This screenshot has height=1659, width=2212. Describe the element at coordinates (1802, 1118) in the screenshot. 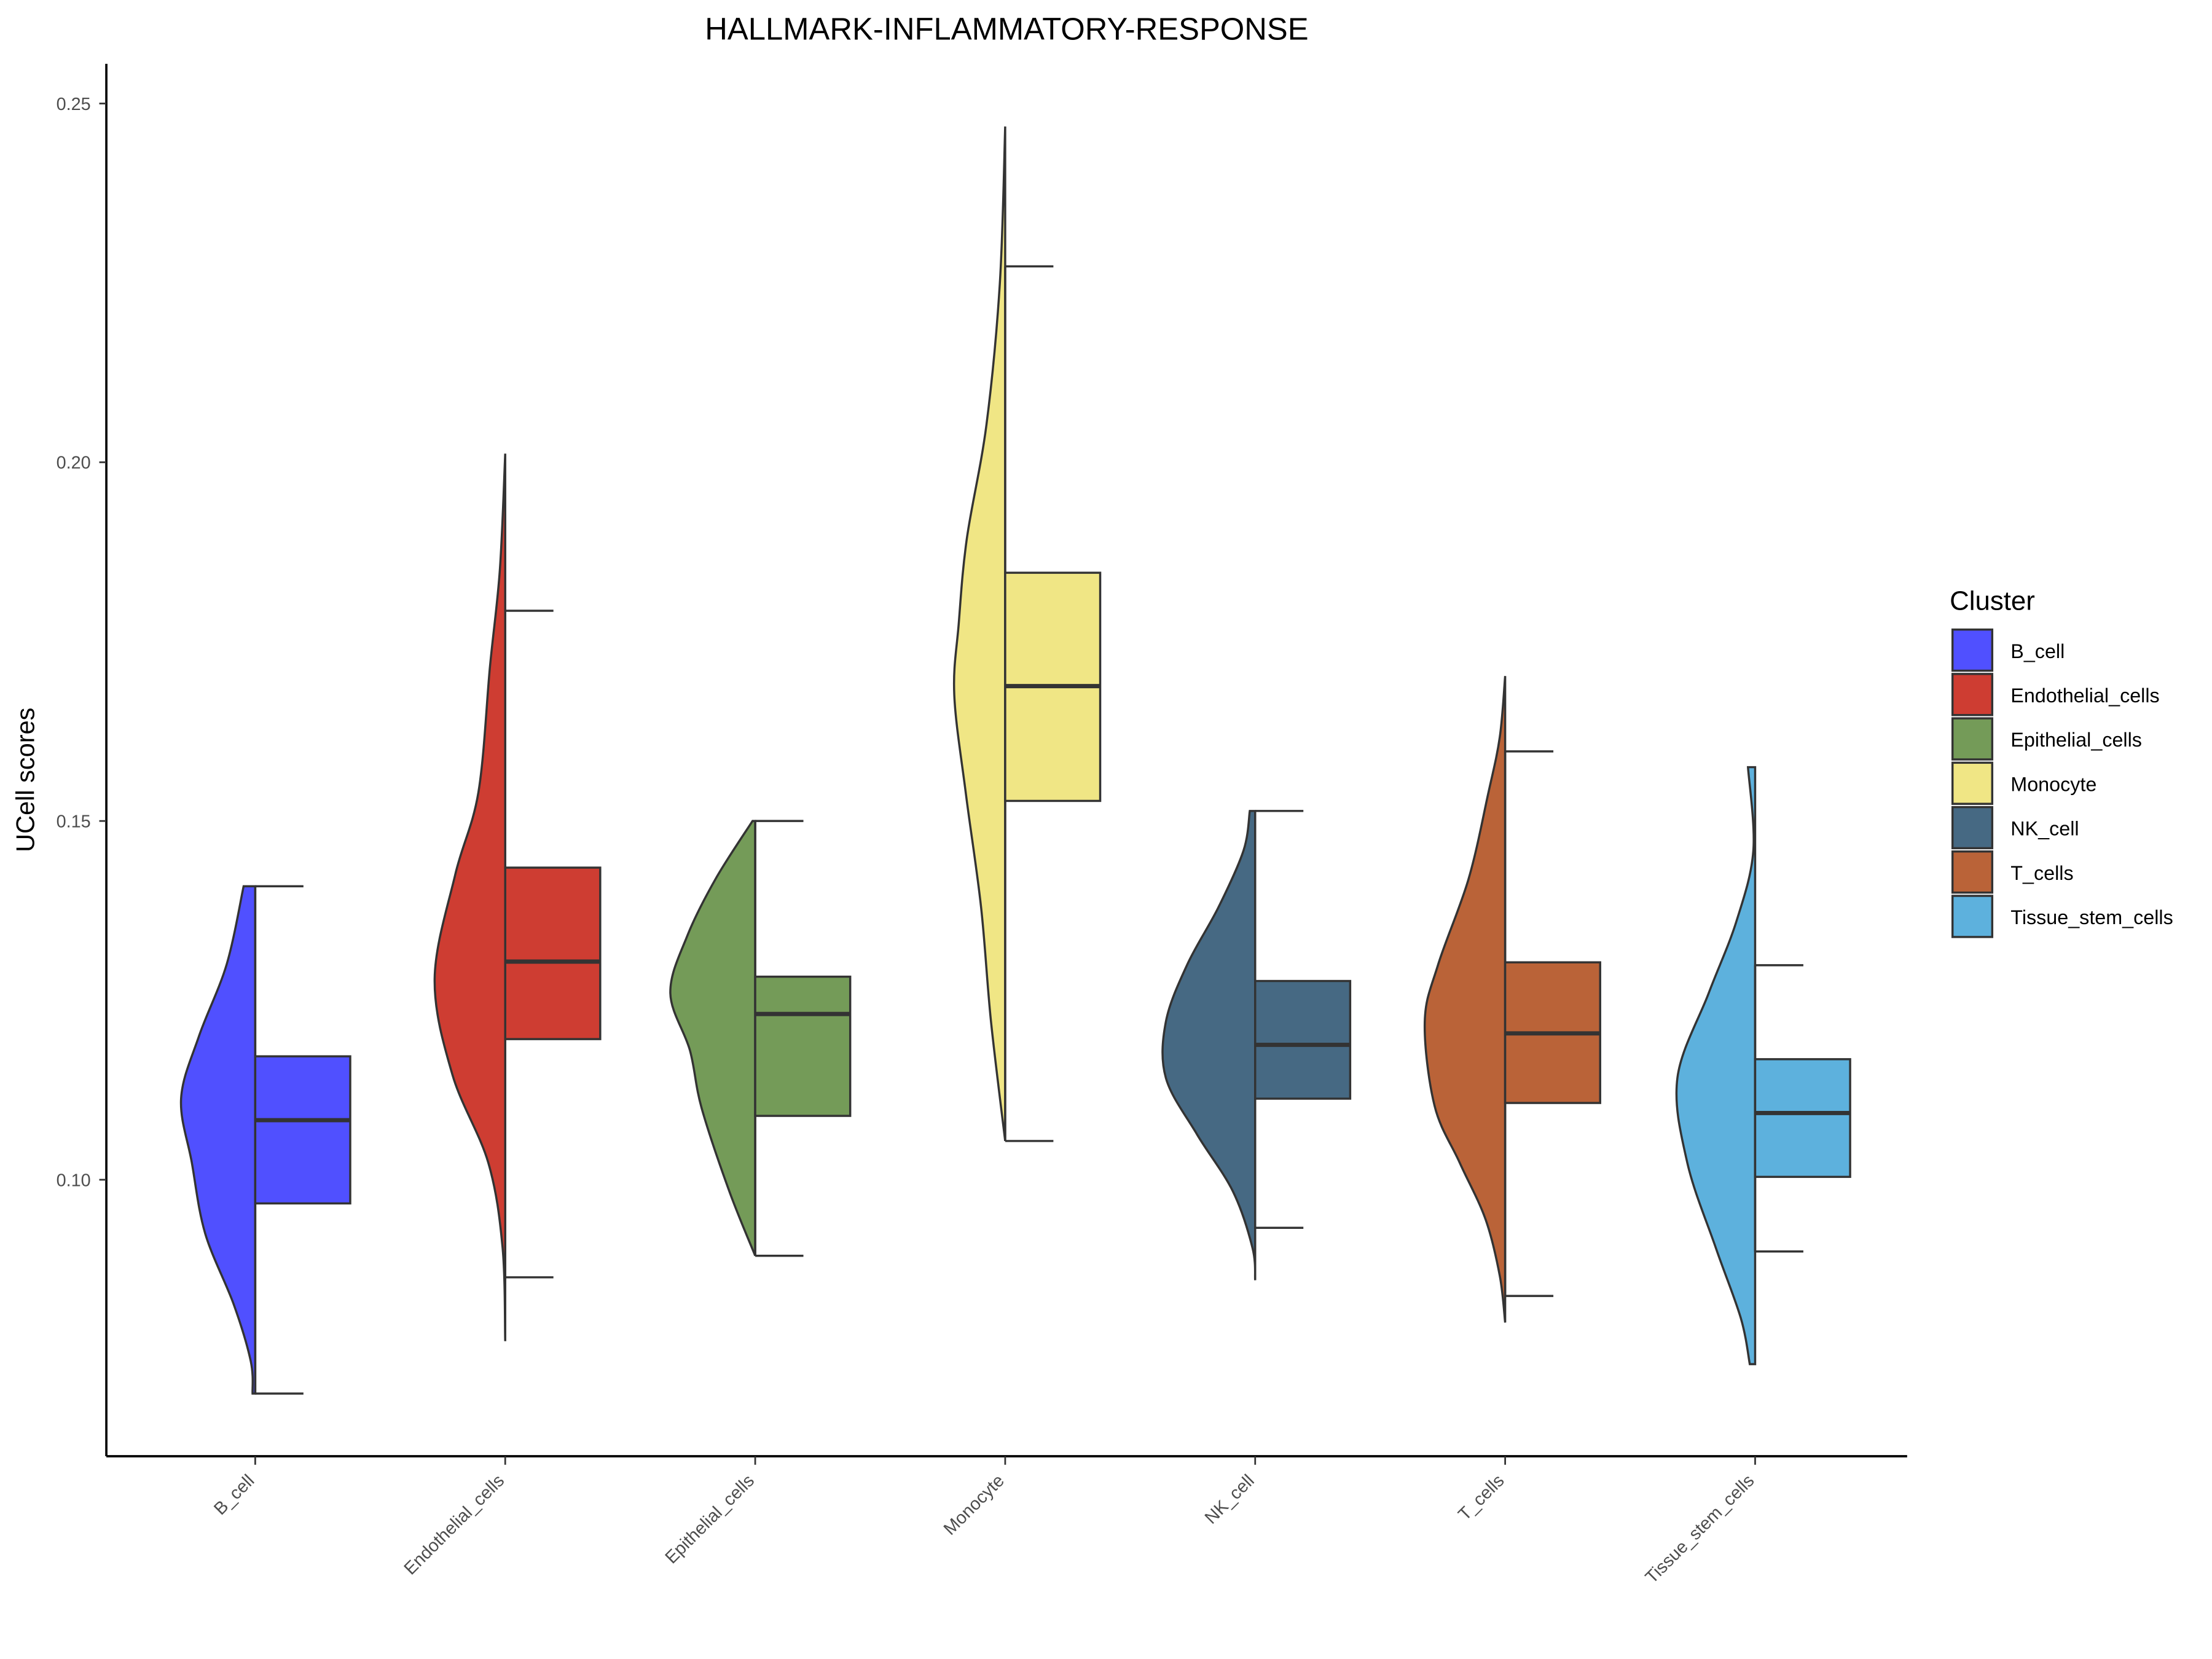

I see `box-Tissue_stem_cells` at that location.